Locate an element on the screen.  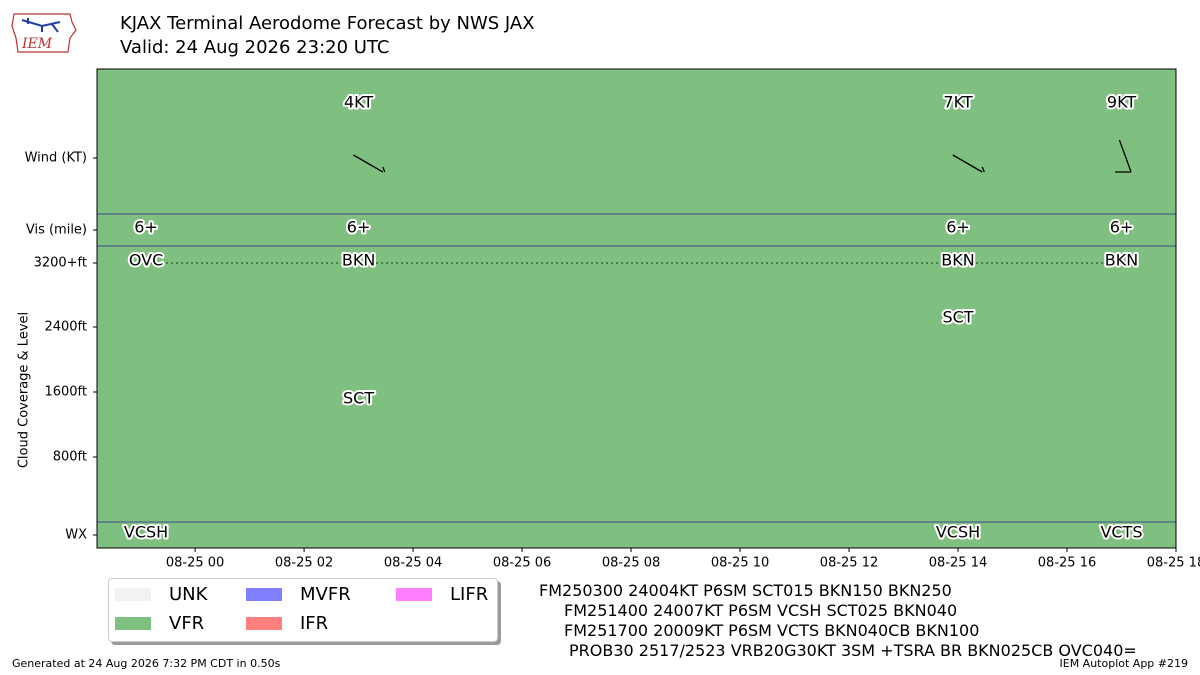
legend-item-mvfr: MVFR is located at coordinates (298, 594).